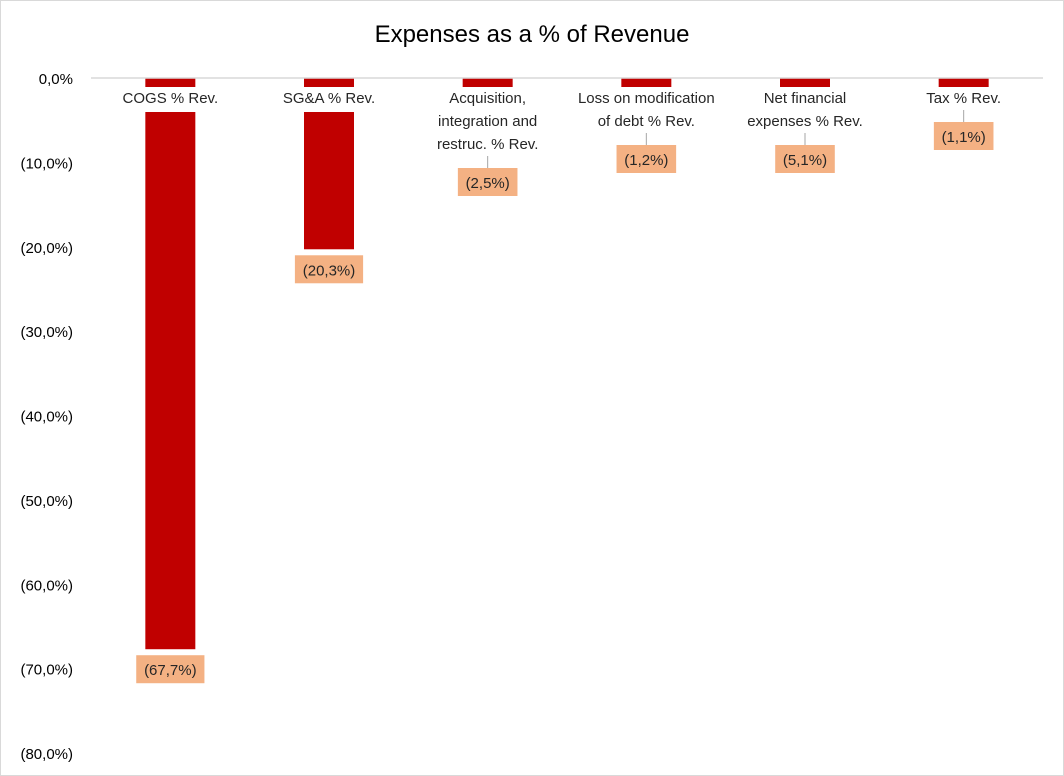 The width and height of the screenshot is (1064, 776). What do you see at coordinates (46, 417) in the screenshot?
I see `y-tick-label: (40,0%)` at bounding box center [46, 417].